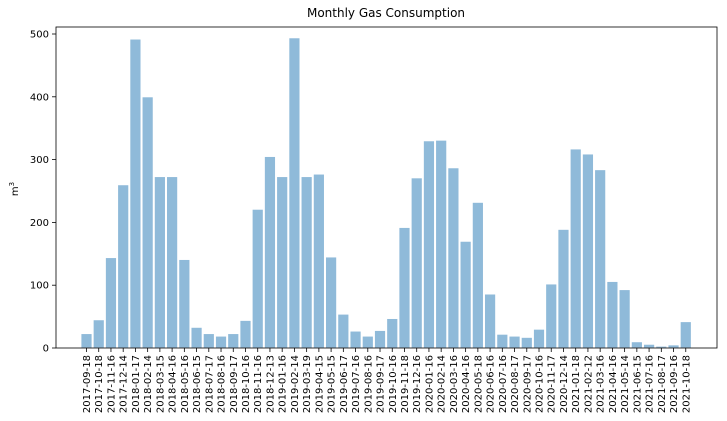  I want to click on x-tick-label-2018-07-17: 2018-07-17, so click(209, 384).